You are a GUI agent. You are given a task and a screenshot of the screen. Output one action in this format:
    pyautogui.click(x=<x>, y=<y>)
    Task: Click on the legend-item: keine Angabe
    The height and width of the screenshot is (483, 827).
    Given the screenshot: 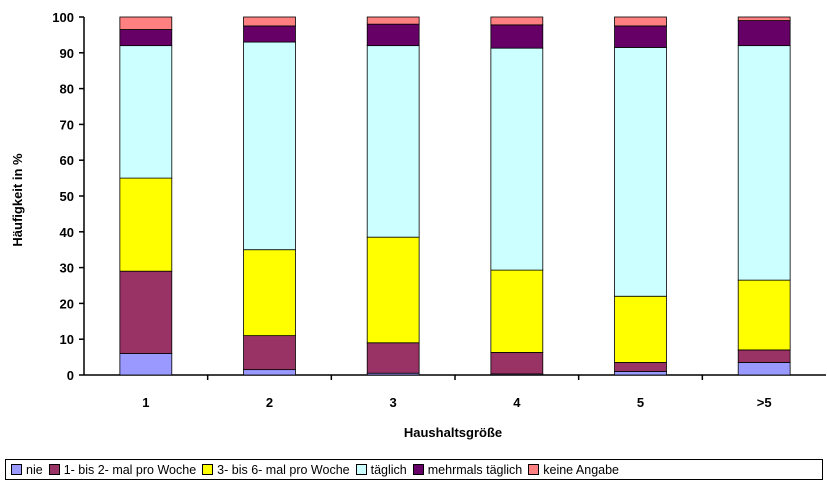 What is the action you would take?
    pyautogui.click(x=573, y=470)
    